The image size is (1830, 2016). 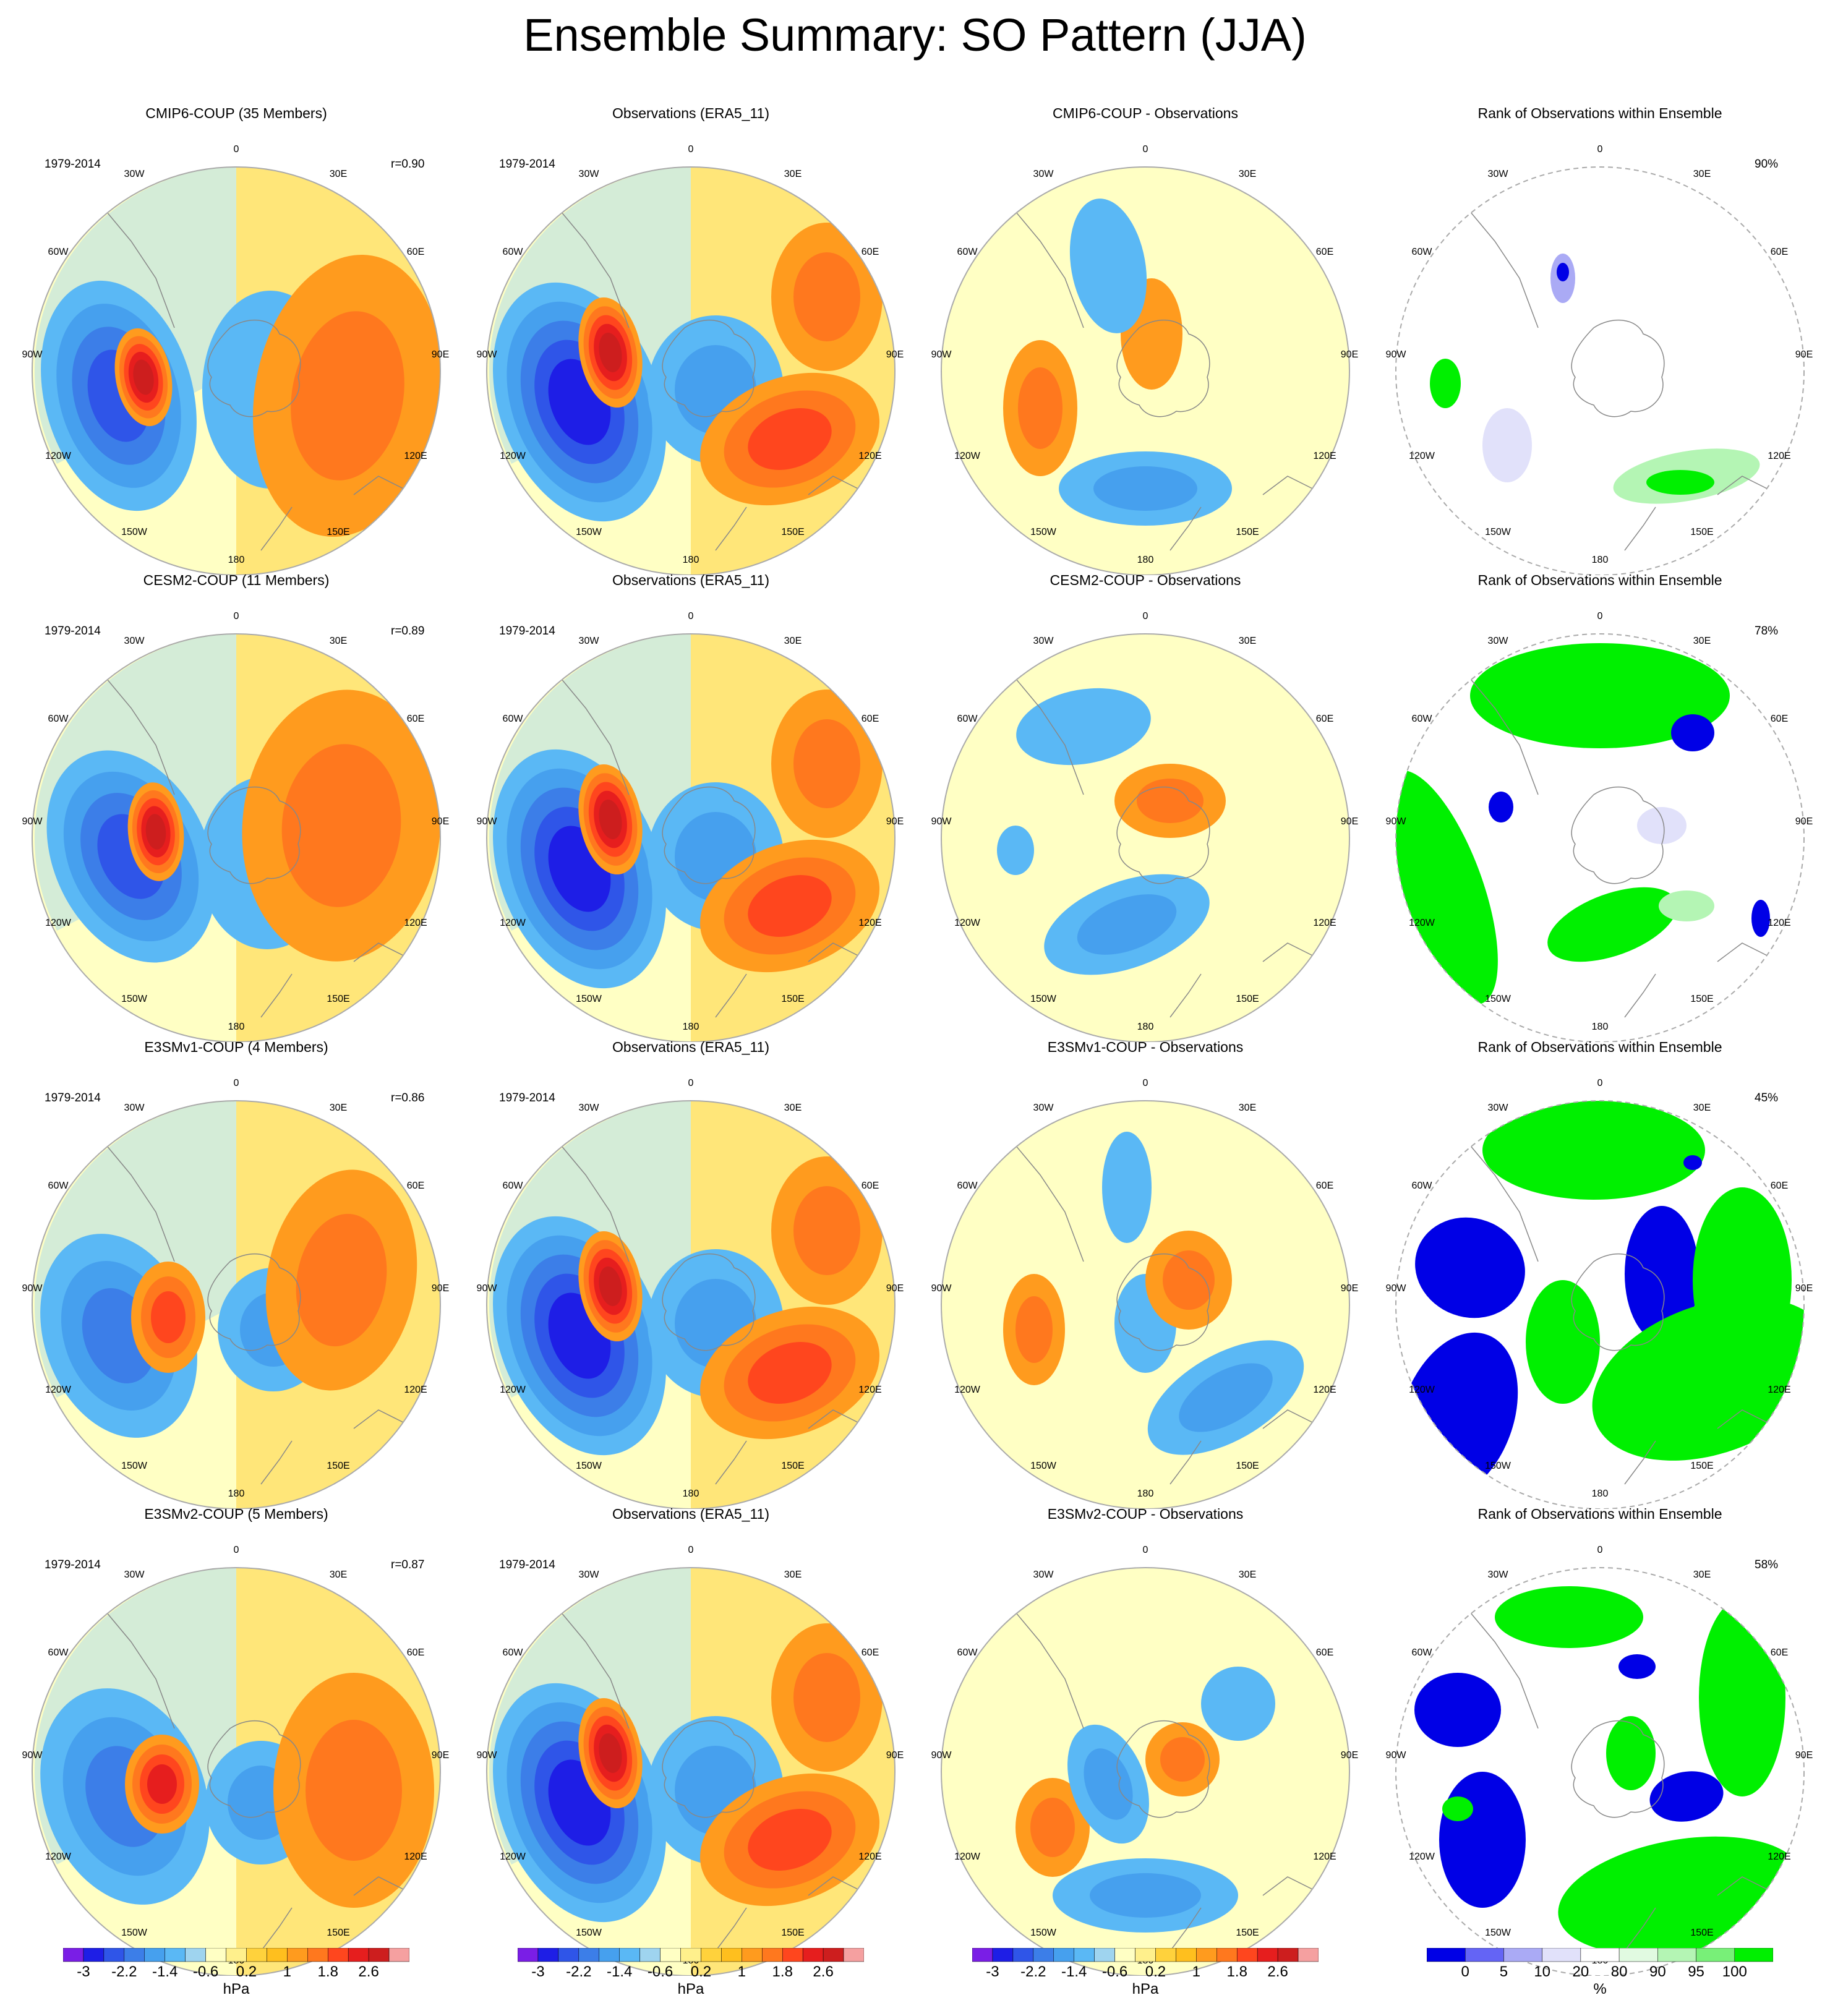 What do you see at coordinates (1734, 1971) in the screenshot?
I see `colorbar-tick-label: 100` at bounding box center [1734, 1971].